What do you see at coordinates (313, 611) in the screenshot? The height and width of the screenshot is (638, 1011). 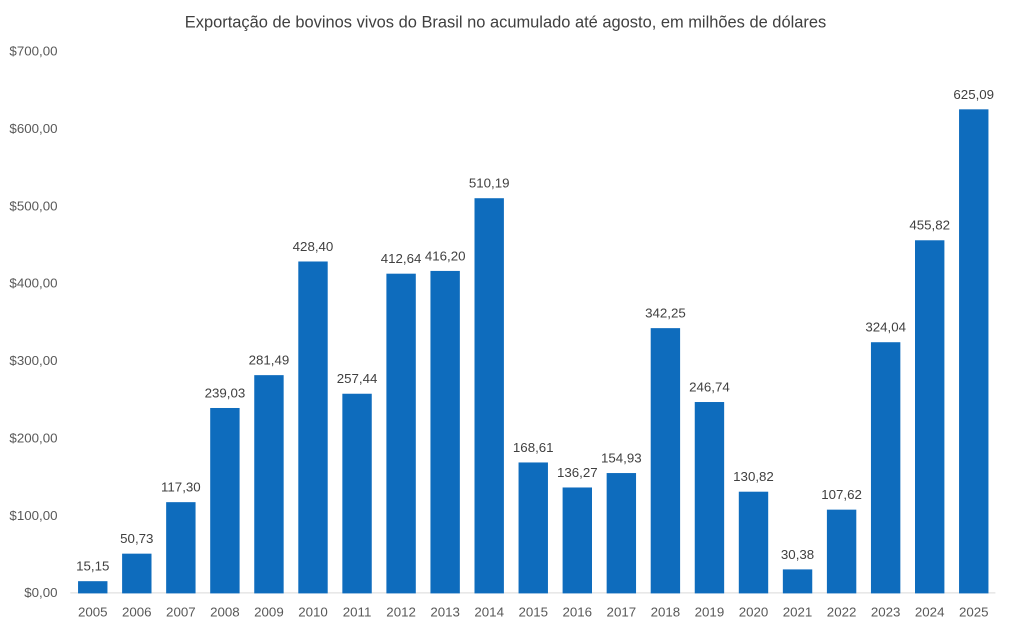 I see `svg-text: 2010` at bounding box center [313, 611].